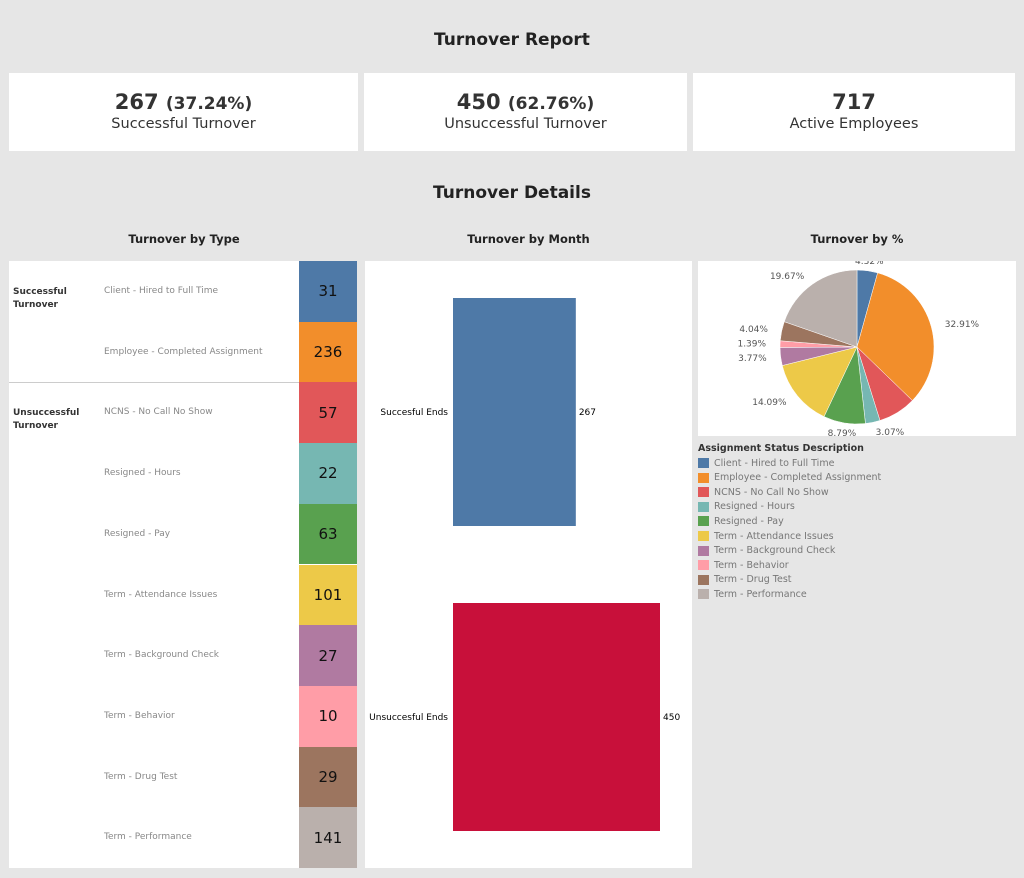  Describe the element at coordinates (328, 655) in the screenshot. I see `value-cell: 27` at that location.